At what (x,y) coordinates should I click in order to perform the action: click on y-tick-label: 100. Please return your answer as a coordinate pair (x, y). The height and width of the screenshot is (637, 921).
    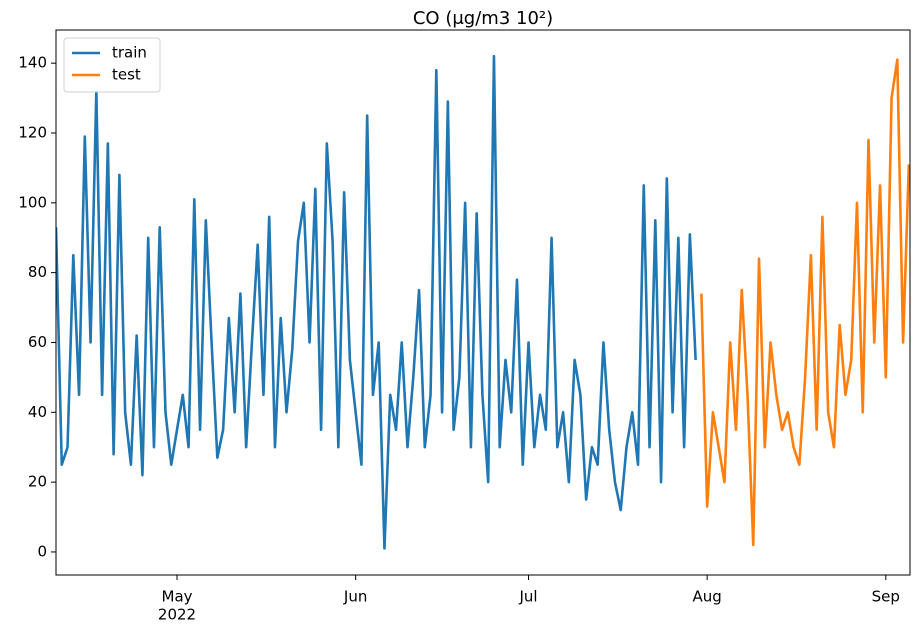
    Looking at the image, I should click on (32, 202).